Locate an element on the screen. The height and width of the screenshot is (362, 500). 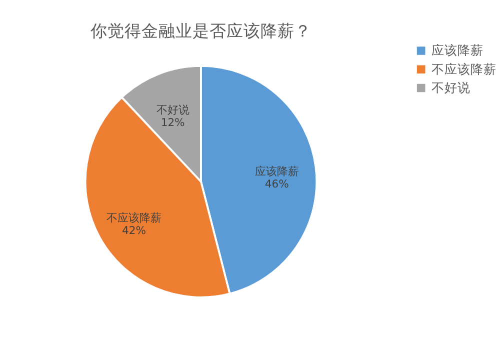
data-label: 46% is located at coordinates (276, 184).